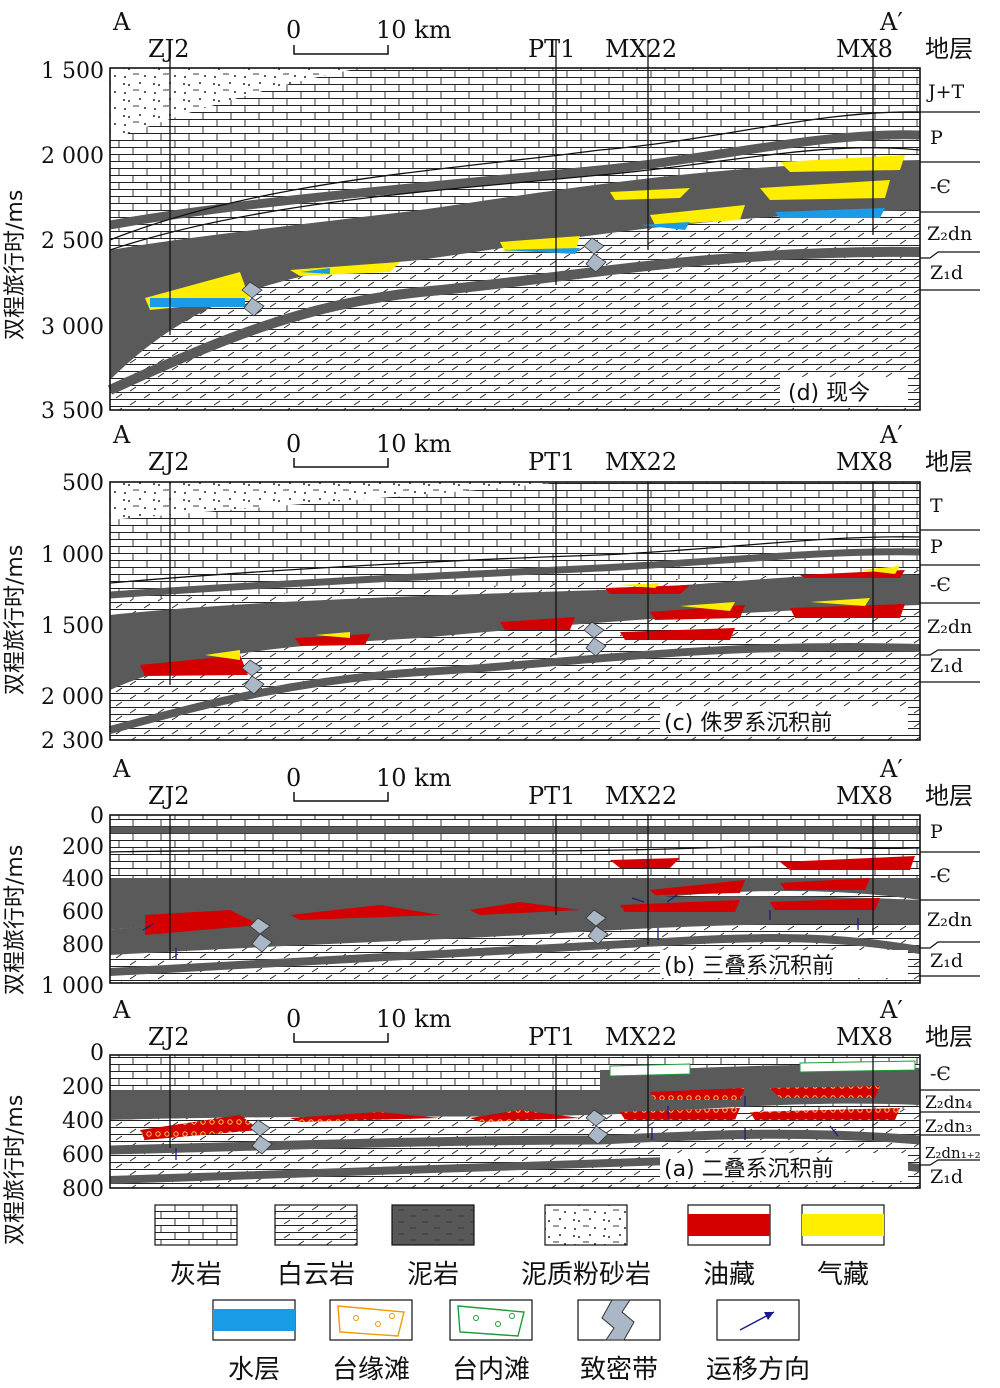 Image resolution: width=1000 pixels, height=1388 pixels. Describe the element at coordinates (749, 1169) in the screenshot. I see `panel-a-caption: (a) 二叠系沉积前` at that location.